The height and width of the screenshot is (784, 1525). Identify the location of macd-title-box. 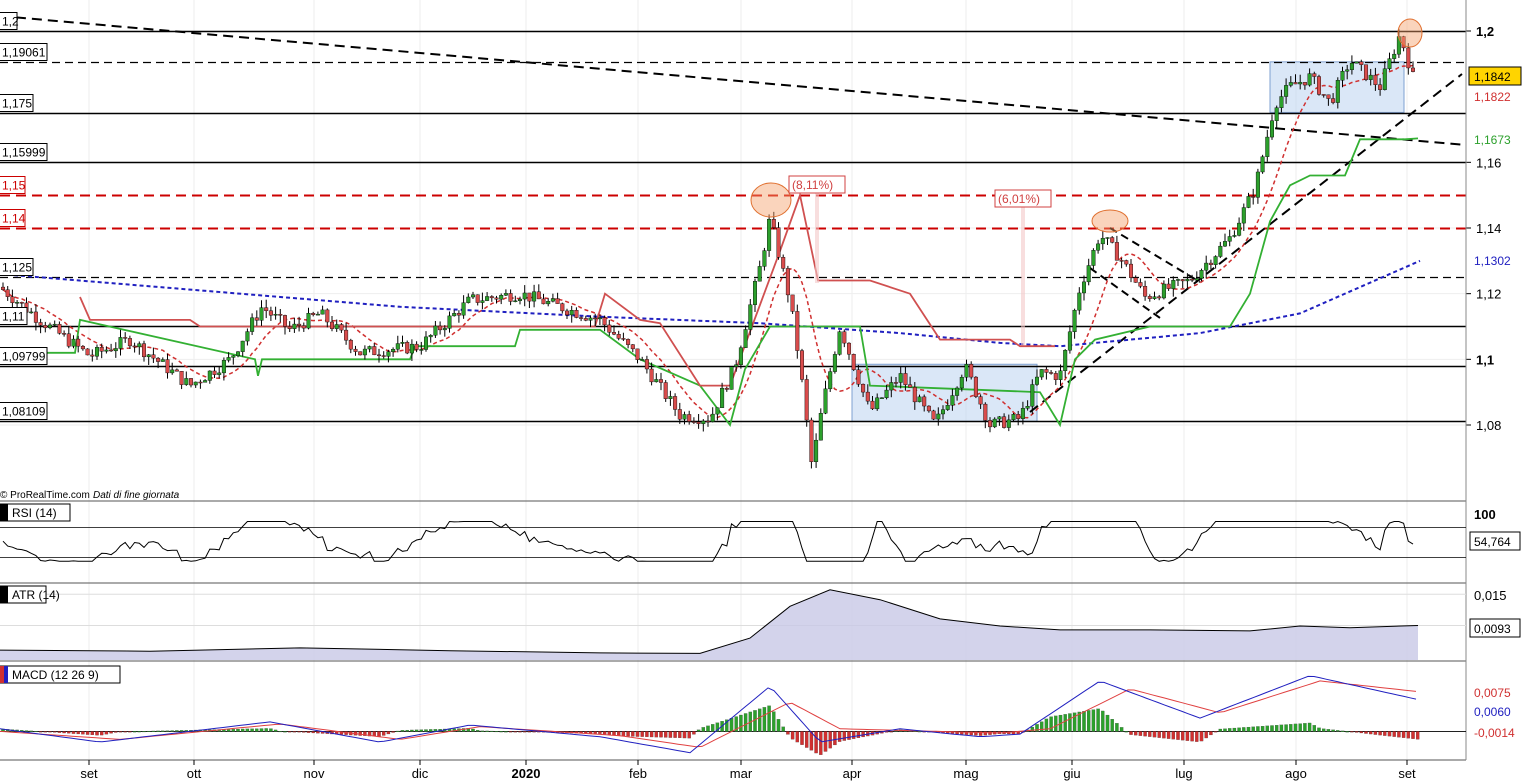
(60, 674).